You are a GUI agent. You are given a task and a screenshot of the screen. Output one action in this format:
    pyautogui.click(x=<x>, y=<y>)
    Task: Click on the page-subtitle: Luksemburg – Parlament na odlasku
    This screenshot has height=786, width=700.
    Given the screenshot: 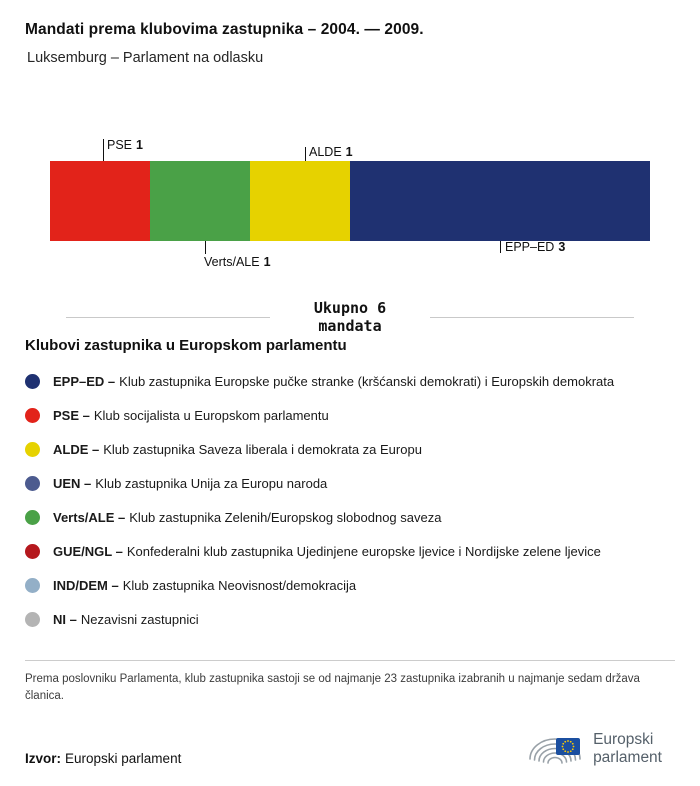 What is the action you would take?
    pyautogui.click(x=145, y=58)
    